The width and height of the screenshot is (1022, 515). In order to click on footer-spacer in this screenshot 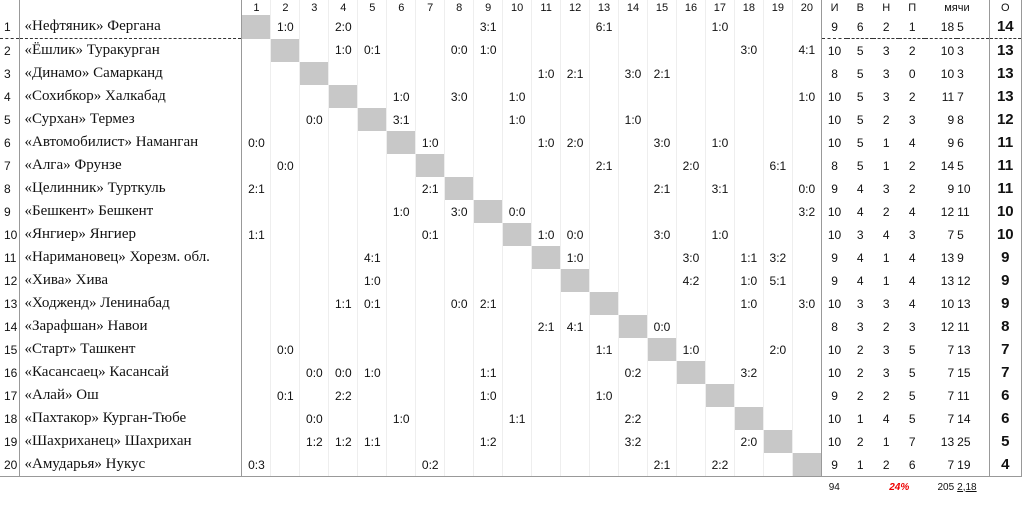, I will do `click(1005, 487)`.